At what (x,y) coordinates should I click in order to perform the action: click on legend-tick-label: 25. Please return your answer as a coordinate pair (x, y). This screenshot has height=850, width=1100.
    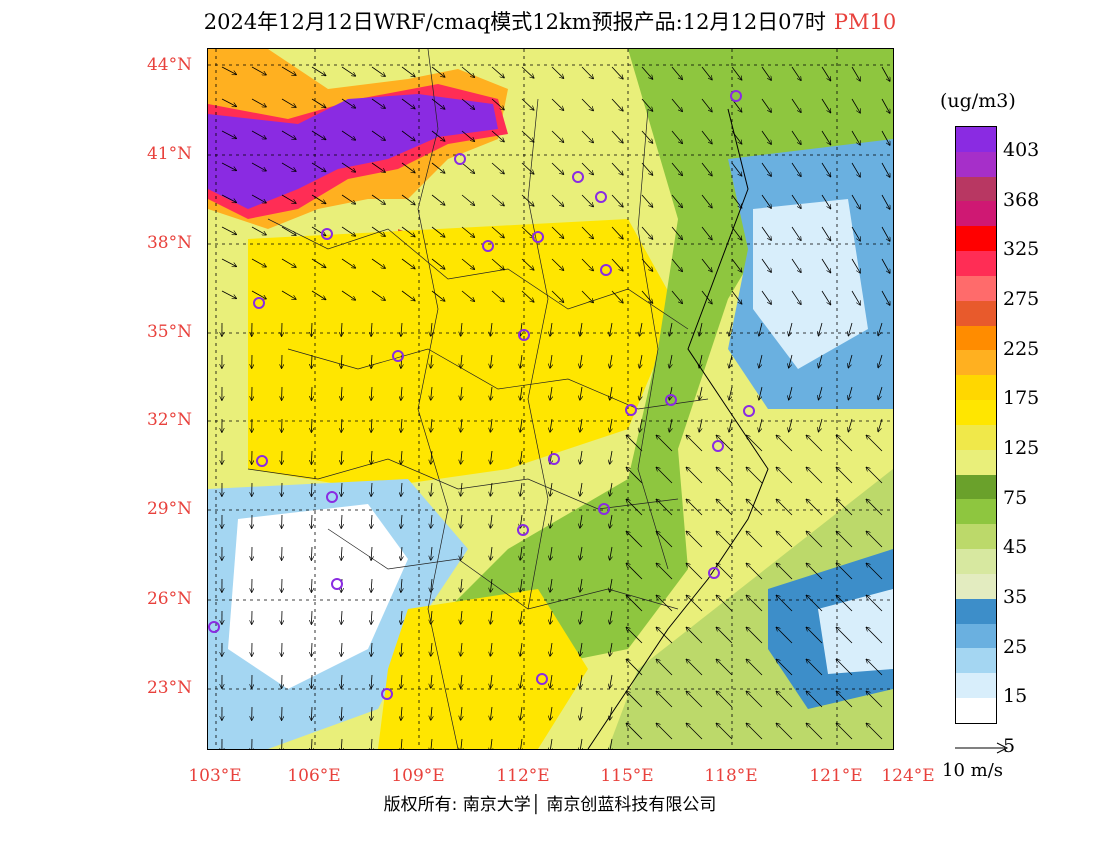
    Looking at the image, I should click on (1015, 646).